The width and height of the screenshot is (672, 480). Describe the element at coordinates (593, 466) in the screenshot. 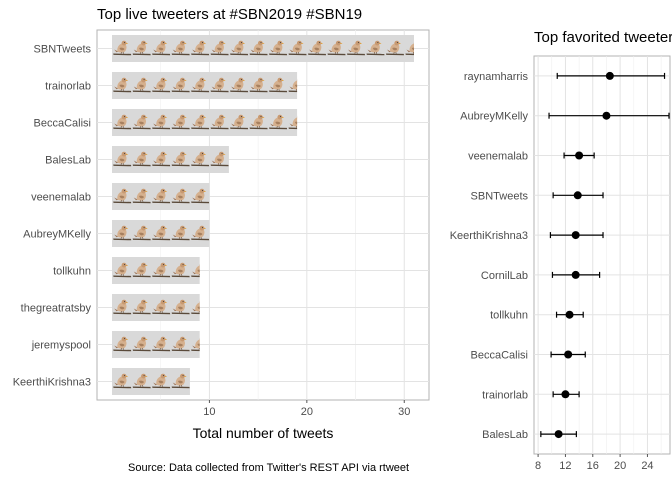

I see `x-tick-label: 16` at that location.